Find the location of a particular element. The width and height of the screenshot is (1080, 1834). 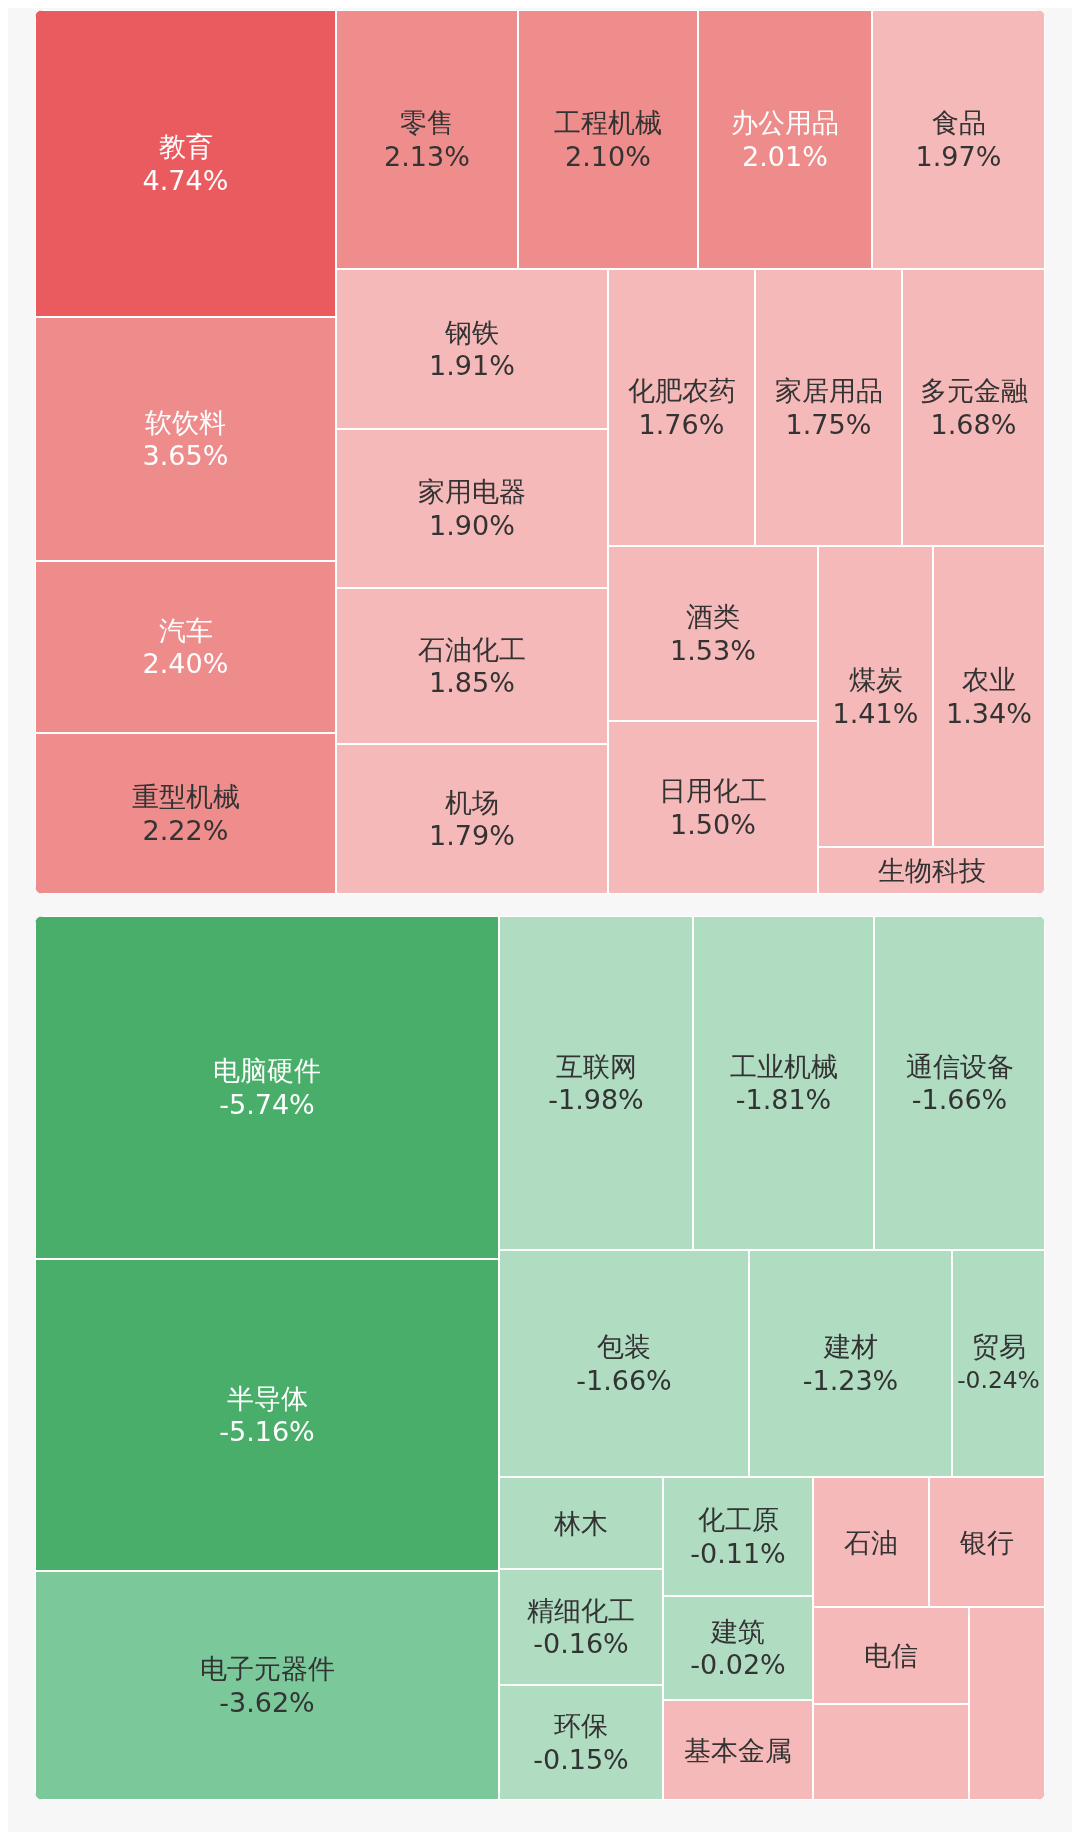

category-label: 农业 is located at coordinates (989, 680).